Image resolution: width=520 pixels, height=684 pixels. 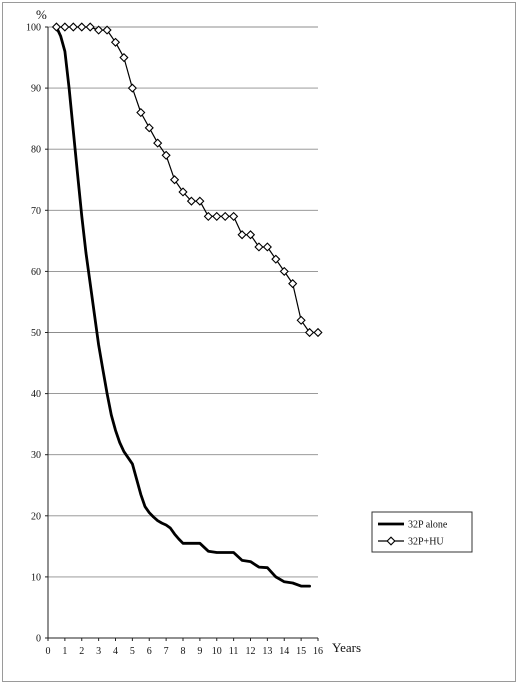 What do you see at coordinates (284, 651) in the screenshot?
I see `x-tick-label-14: 14` at bounding box center [284, 651].